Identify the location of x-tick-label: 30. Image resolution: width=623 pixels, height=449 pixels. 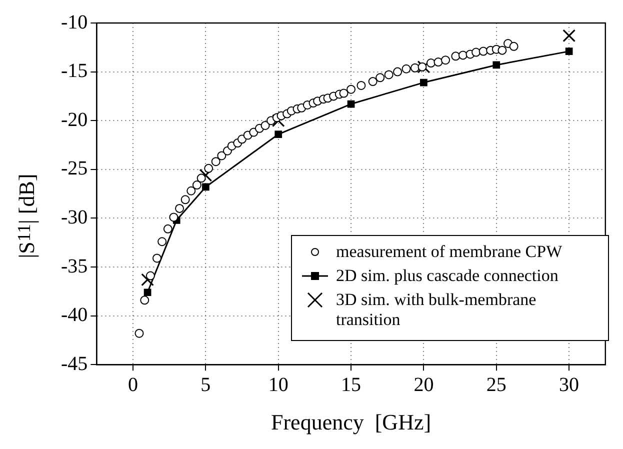
(569, 385).